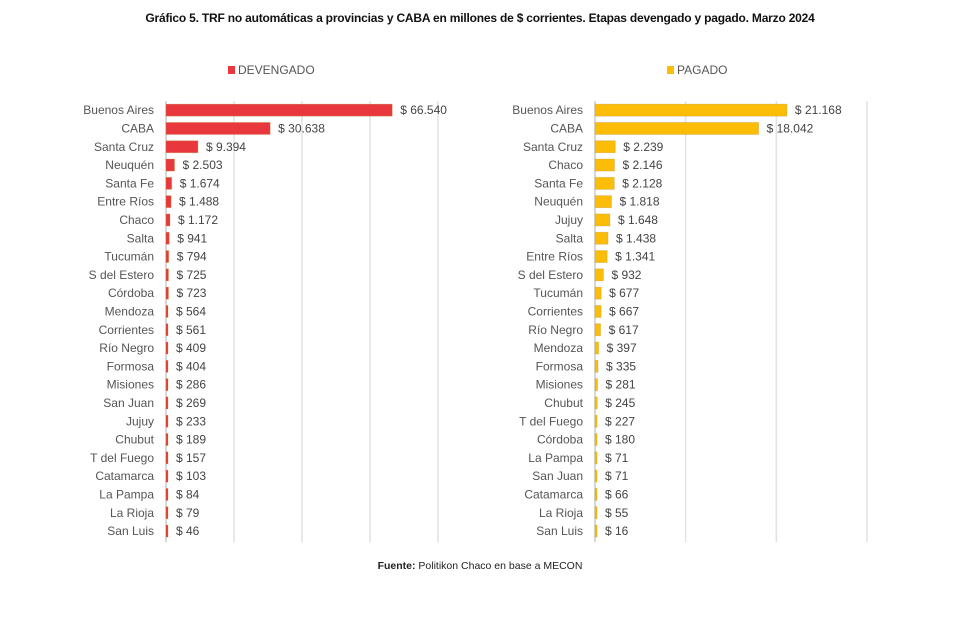 Image resolution: width=960 pixels, height=640 pixels. Describe the element at coordinates (191, 476) in the screenshot. I see `data-label: $ 103` at that location.